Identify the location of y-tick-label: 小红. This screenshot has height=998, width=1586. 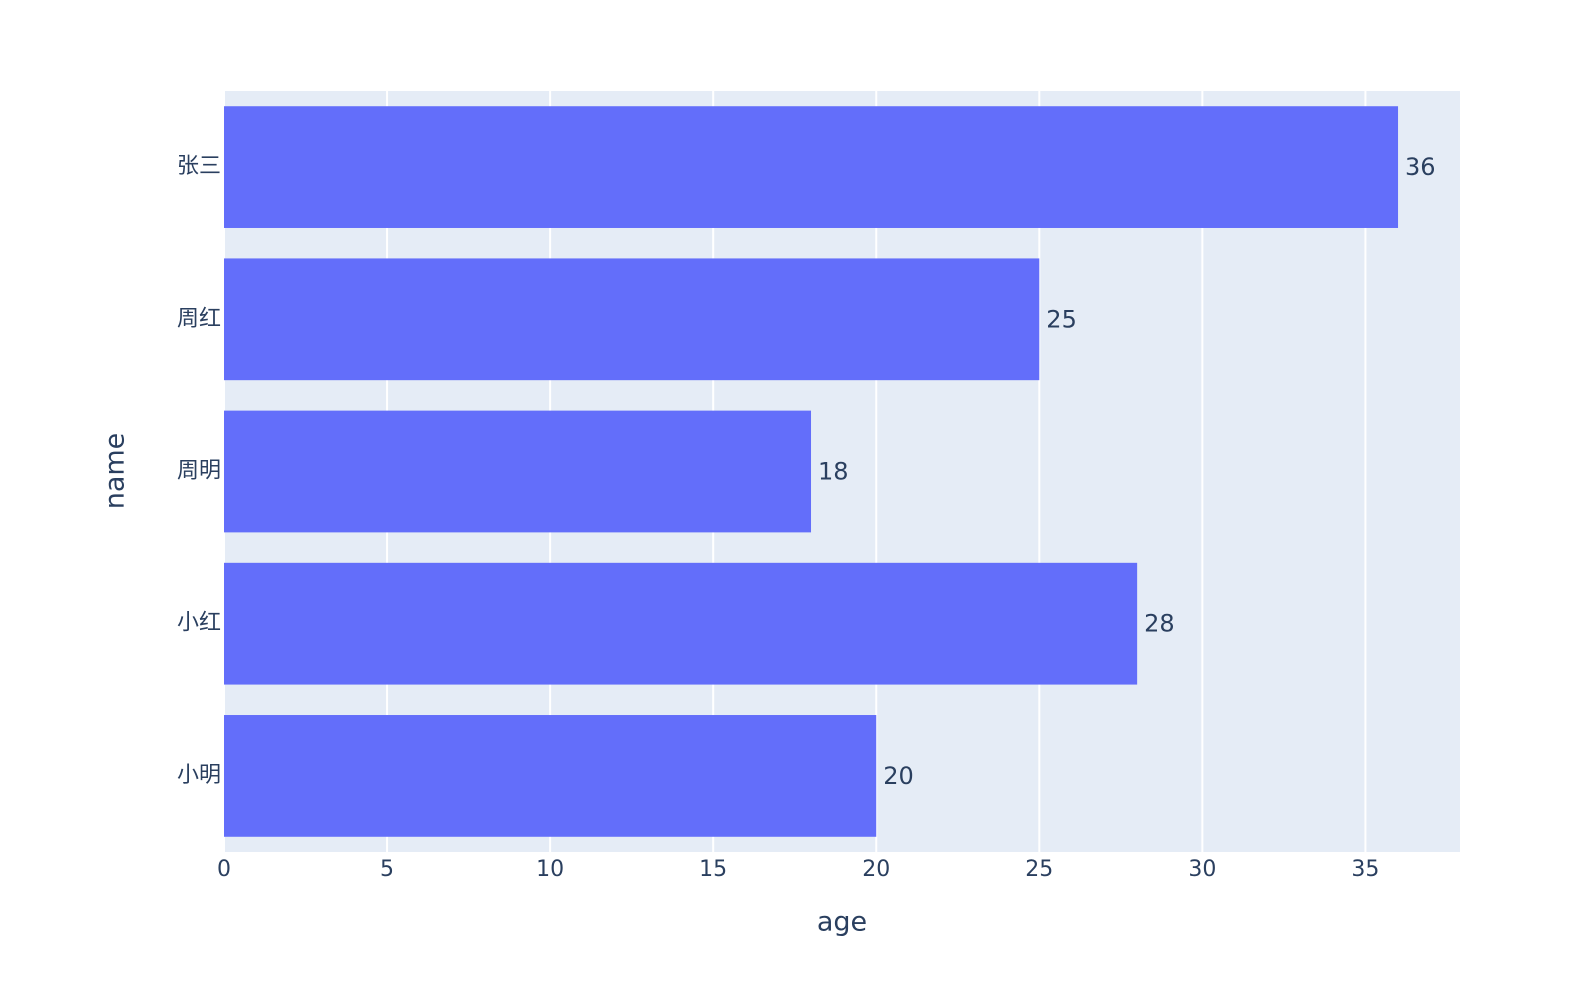
(199, 623).